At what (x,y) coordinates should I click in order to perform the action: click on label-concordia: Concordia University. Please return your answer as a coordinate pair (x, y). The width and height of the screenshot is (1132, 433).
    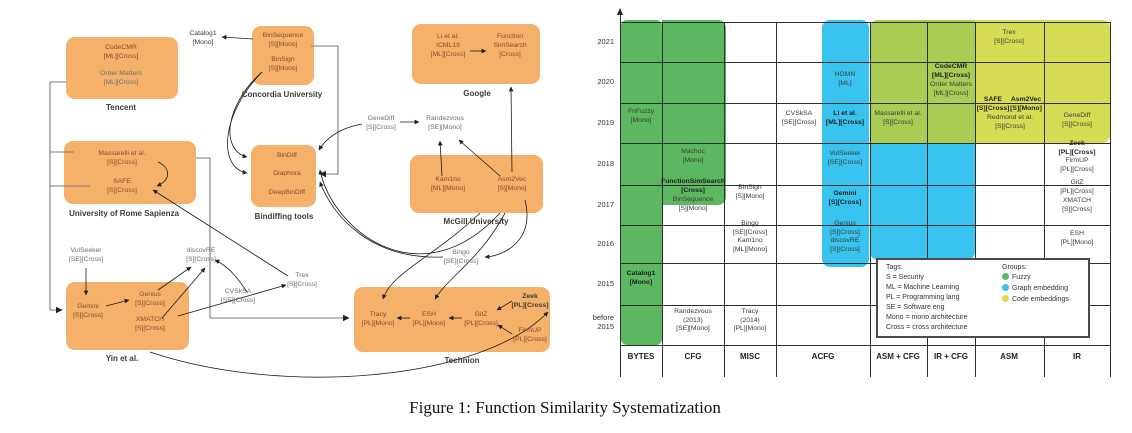
    Looking at the image, I should click on (282, 94).